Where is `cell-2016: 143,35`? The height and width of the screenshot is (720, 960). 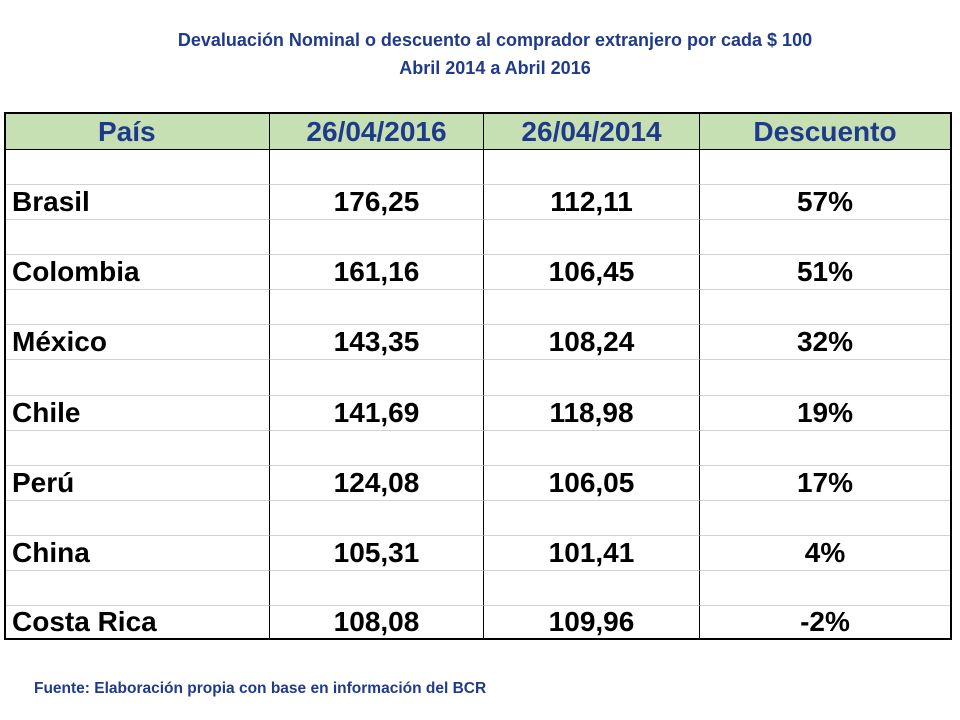 cell-2016: 143,35 is located at coordinates (377, 343).